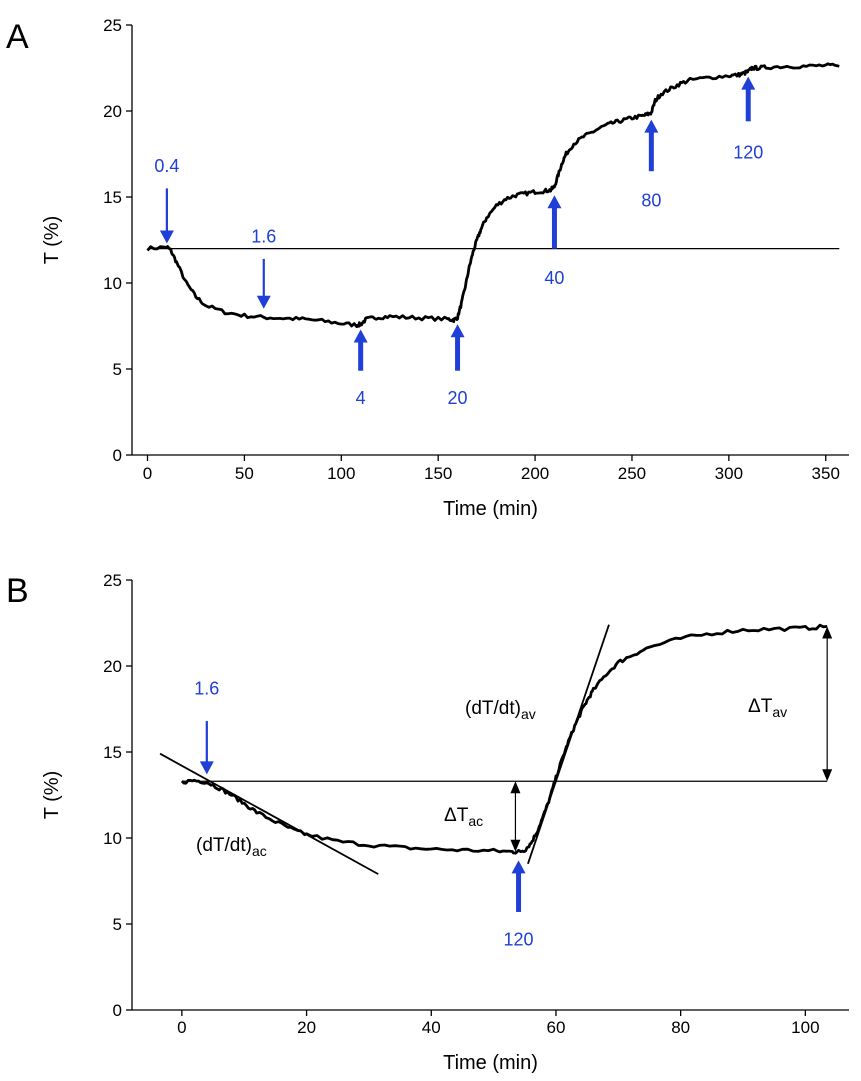 The image size is (861, 1081). I want to click on x-tick-label: 200, so click(535, 473).